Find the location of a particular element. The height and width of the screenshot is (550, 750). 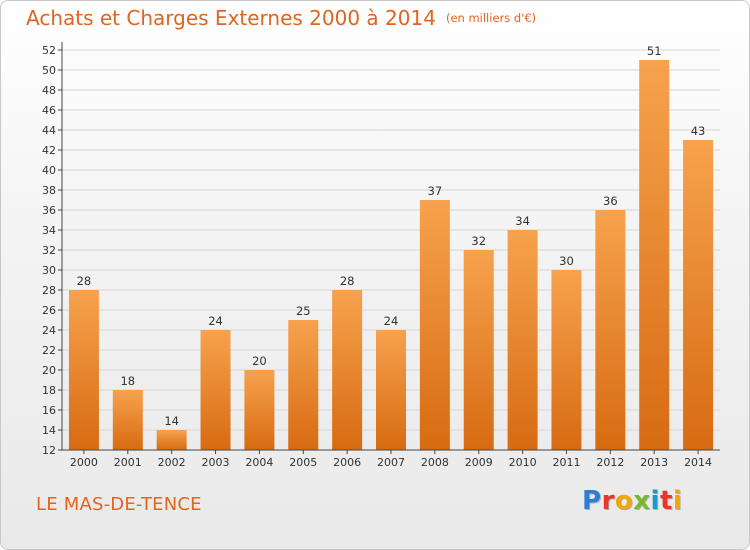

y-tick-label: 12 is located at coordinates (49, 450).